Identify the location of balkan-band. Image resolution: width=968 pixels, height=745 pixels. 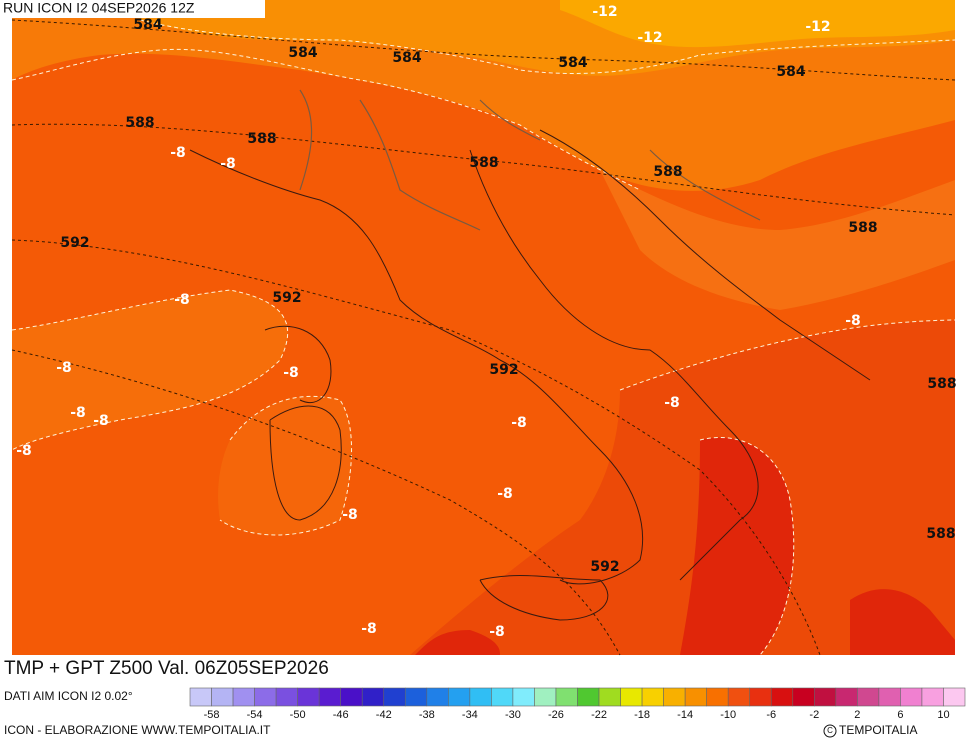
(777, 240).